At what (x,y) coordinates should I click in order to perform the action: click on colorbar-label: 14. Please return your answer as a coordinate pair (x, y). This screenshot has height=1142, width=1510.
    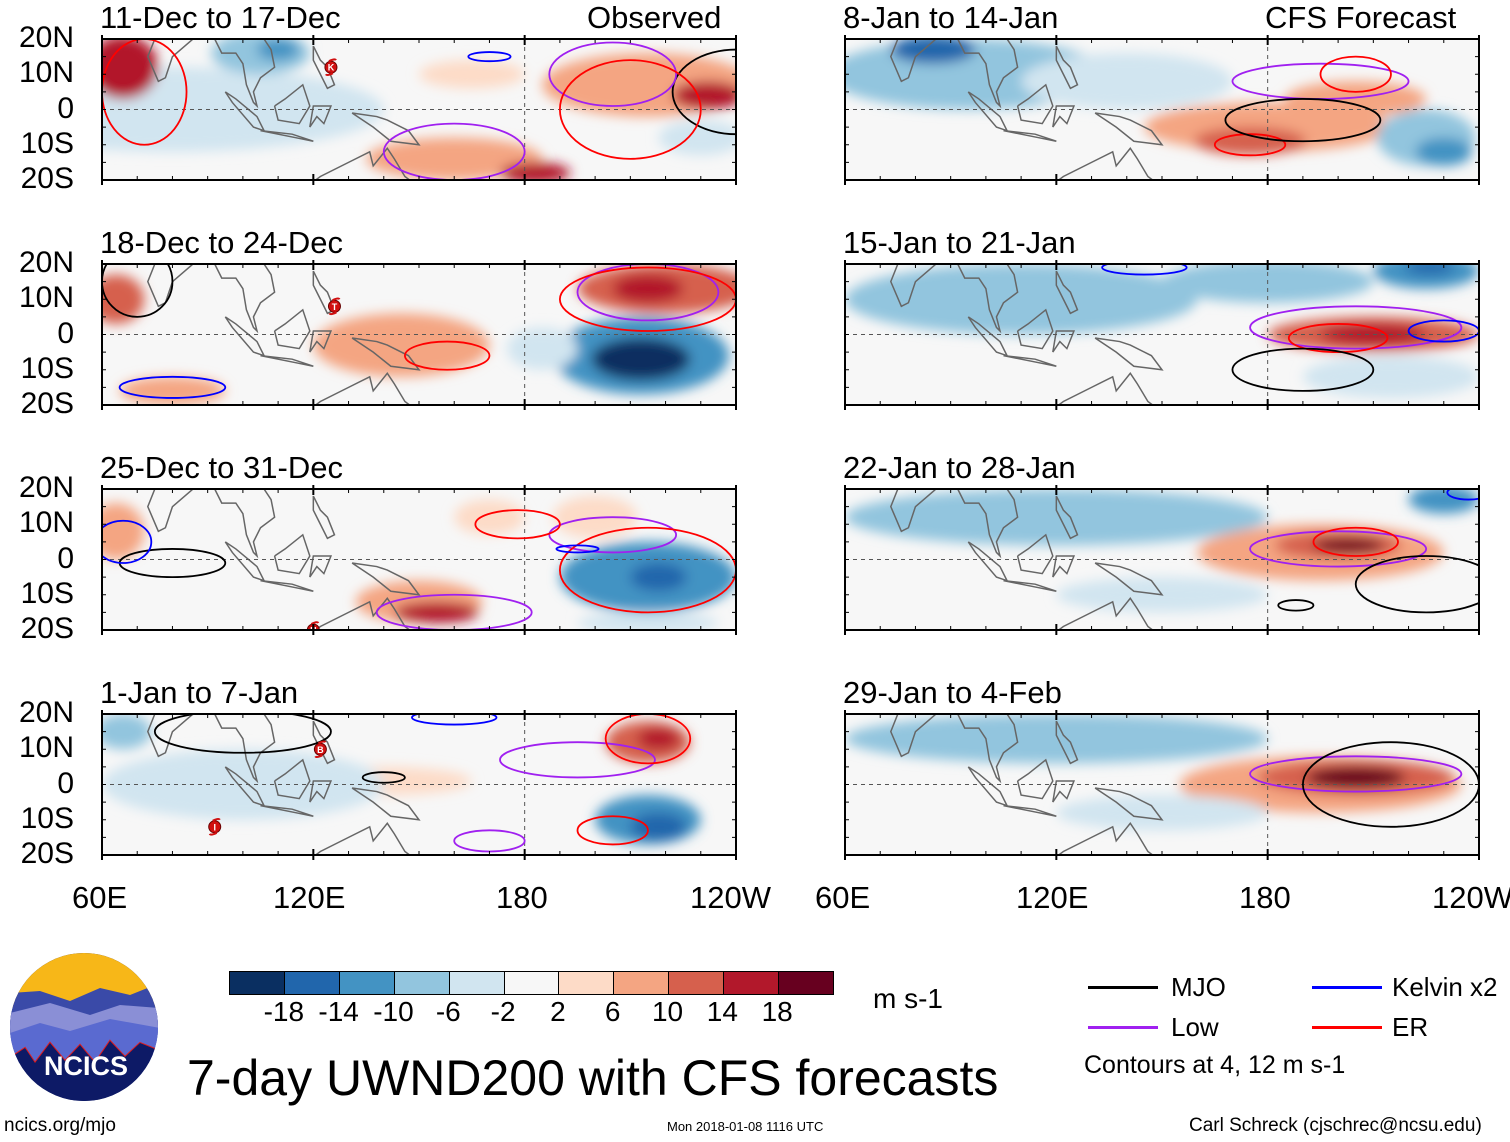
    Looking at the image, I should click on (722, 1011).